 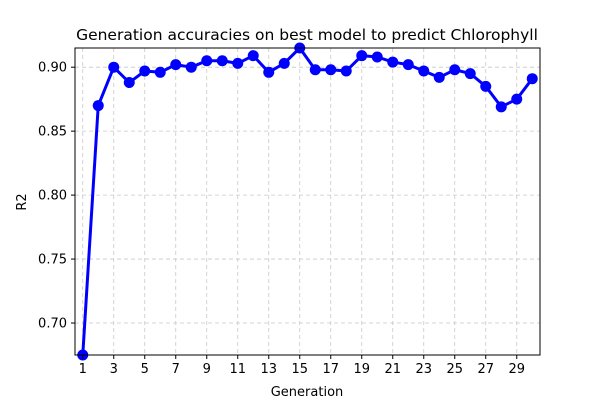 What do you see at coordinates (176, 369) in the screenshot?
I see `x-tick-label: 7` at bounding box center [176, 369].